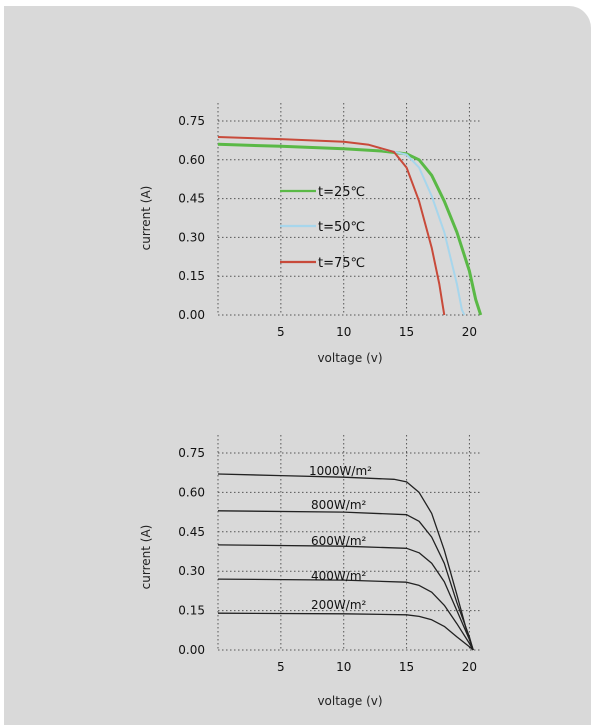 Image resolution: width=591 pixels, height=725 pixels. Describe the element at coordinates (341, 192) in the screenshot. I see `legend-label: t=25℃` at that location.